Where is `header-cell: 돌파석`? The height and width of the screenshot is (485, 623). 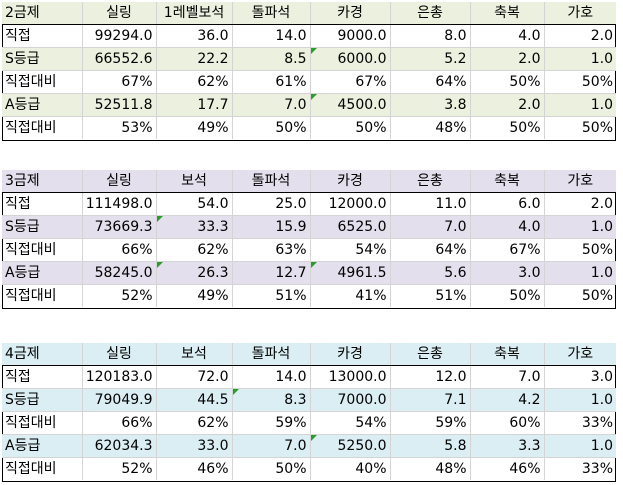
header-cell: 돌파석 is located at coordinates (271, 13).